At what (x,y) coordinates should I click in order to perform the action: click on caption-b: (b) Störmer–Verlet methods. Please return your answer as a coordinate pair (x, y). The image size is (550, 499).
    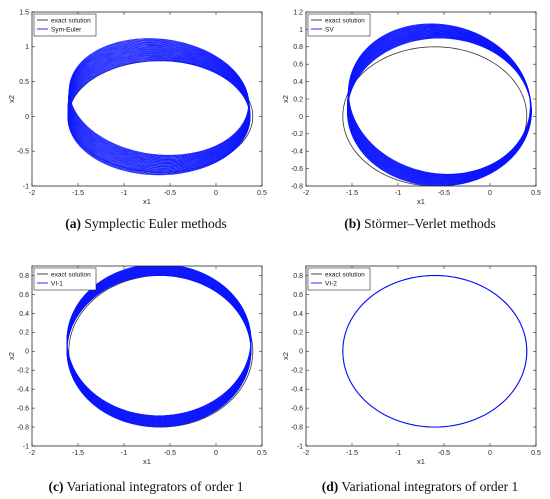
    Looking at the image, I should click on (420, 224).